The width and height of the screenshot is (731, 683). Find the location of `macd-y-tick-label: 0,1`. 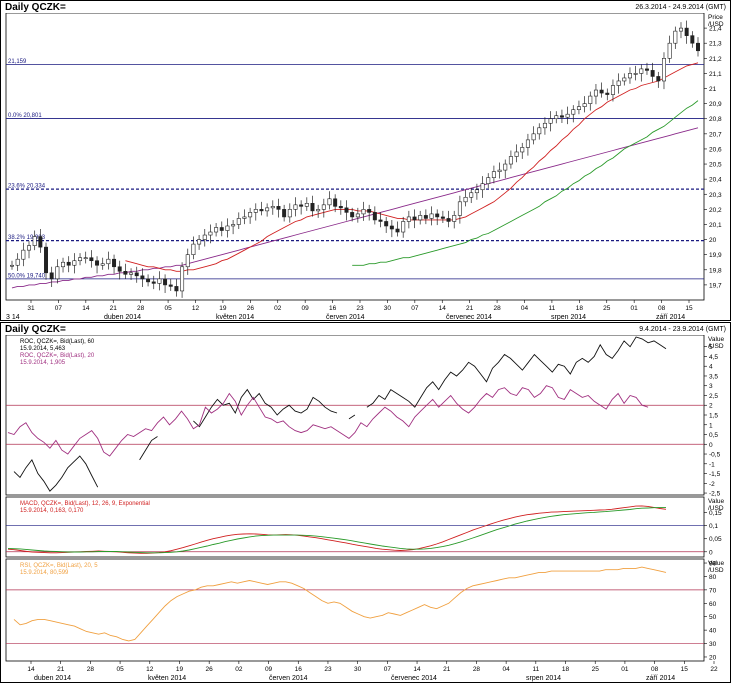

macd-y-tick-label: 0,1 is located at coordinates (713, 526).